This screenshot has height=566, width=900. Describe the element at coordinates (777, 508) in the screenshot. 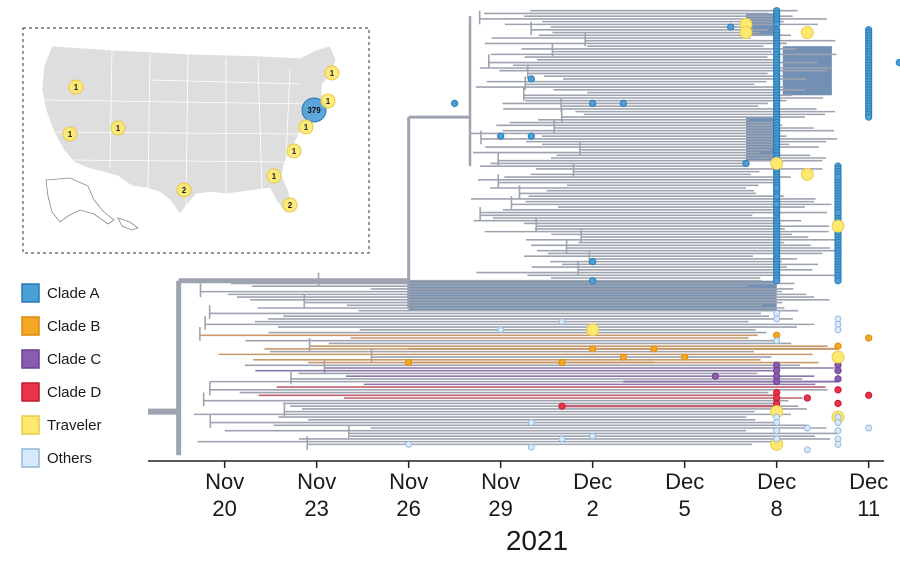

I see `x-tick-label-day: 8` at that location.